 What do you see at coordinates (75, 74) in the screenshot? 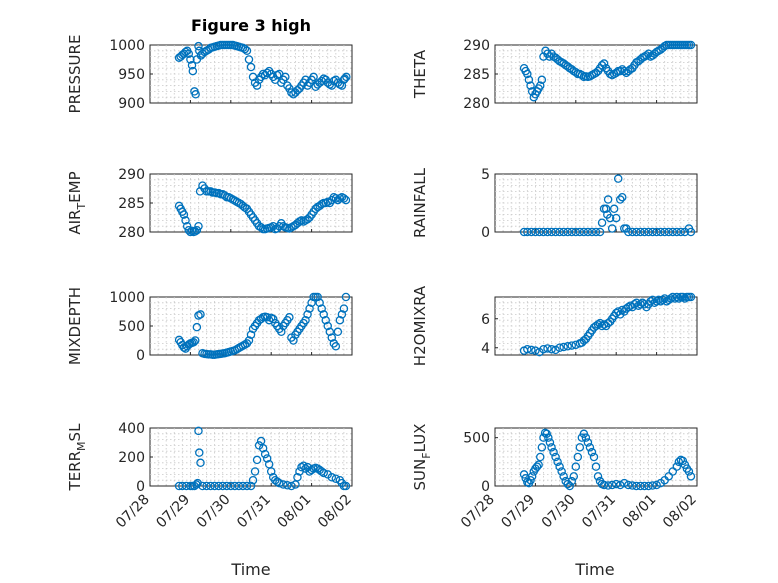
I see `y-axis-label: PRESSURE` at bounding box center [75, 74].